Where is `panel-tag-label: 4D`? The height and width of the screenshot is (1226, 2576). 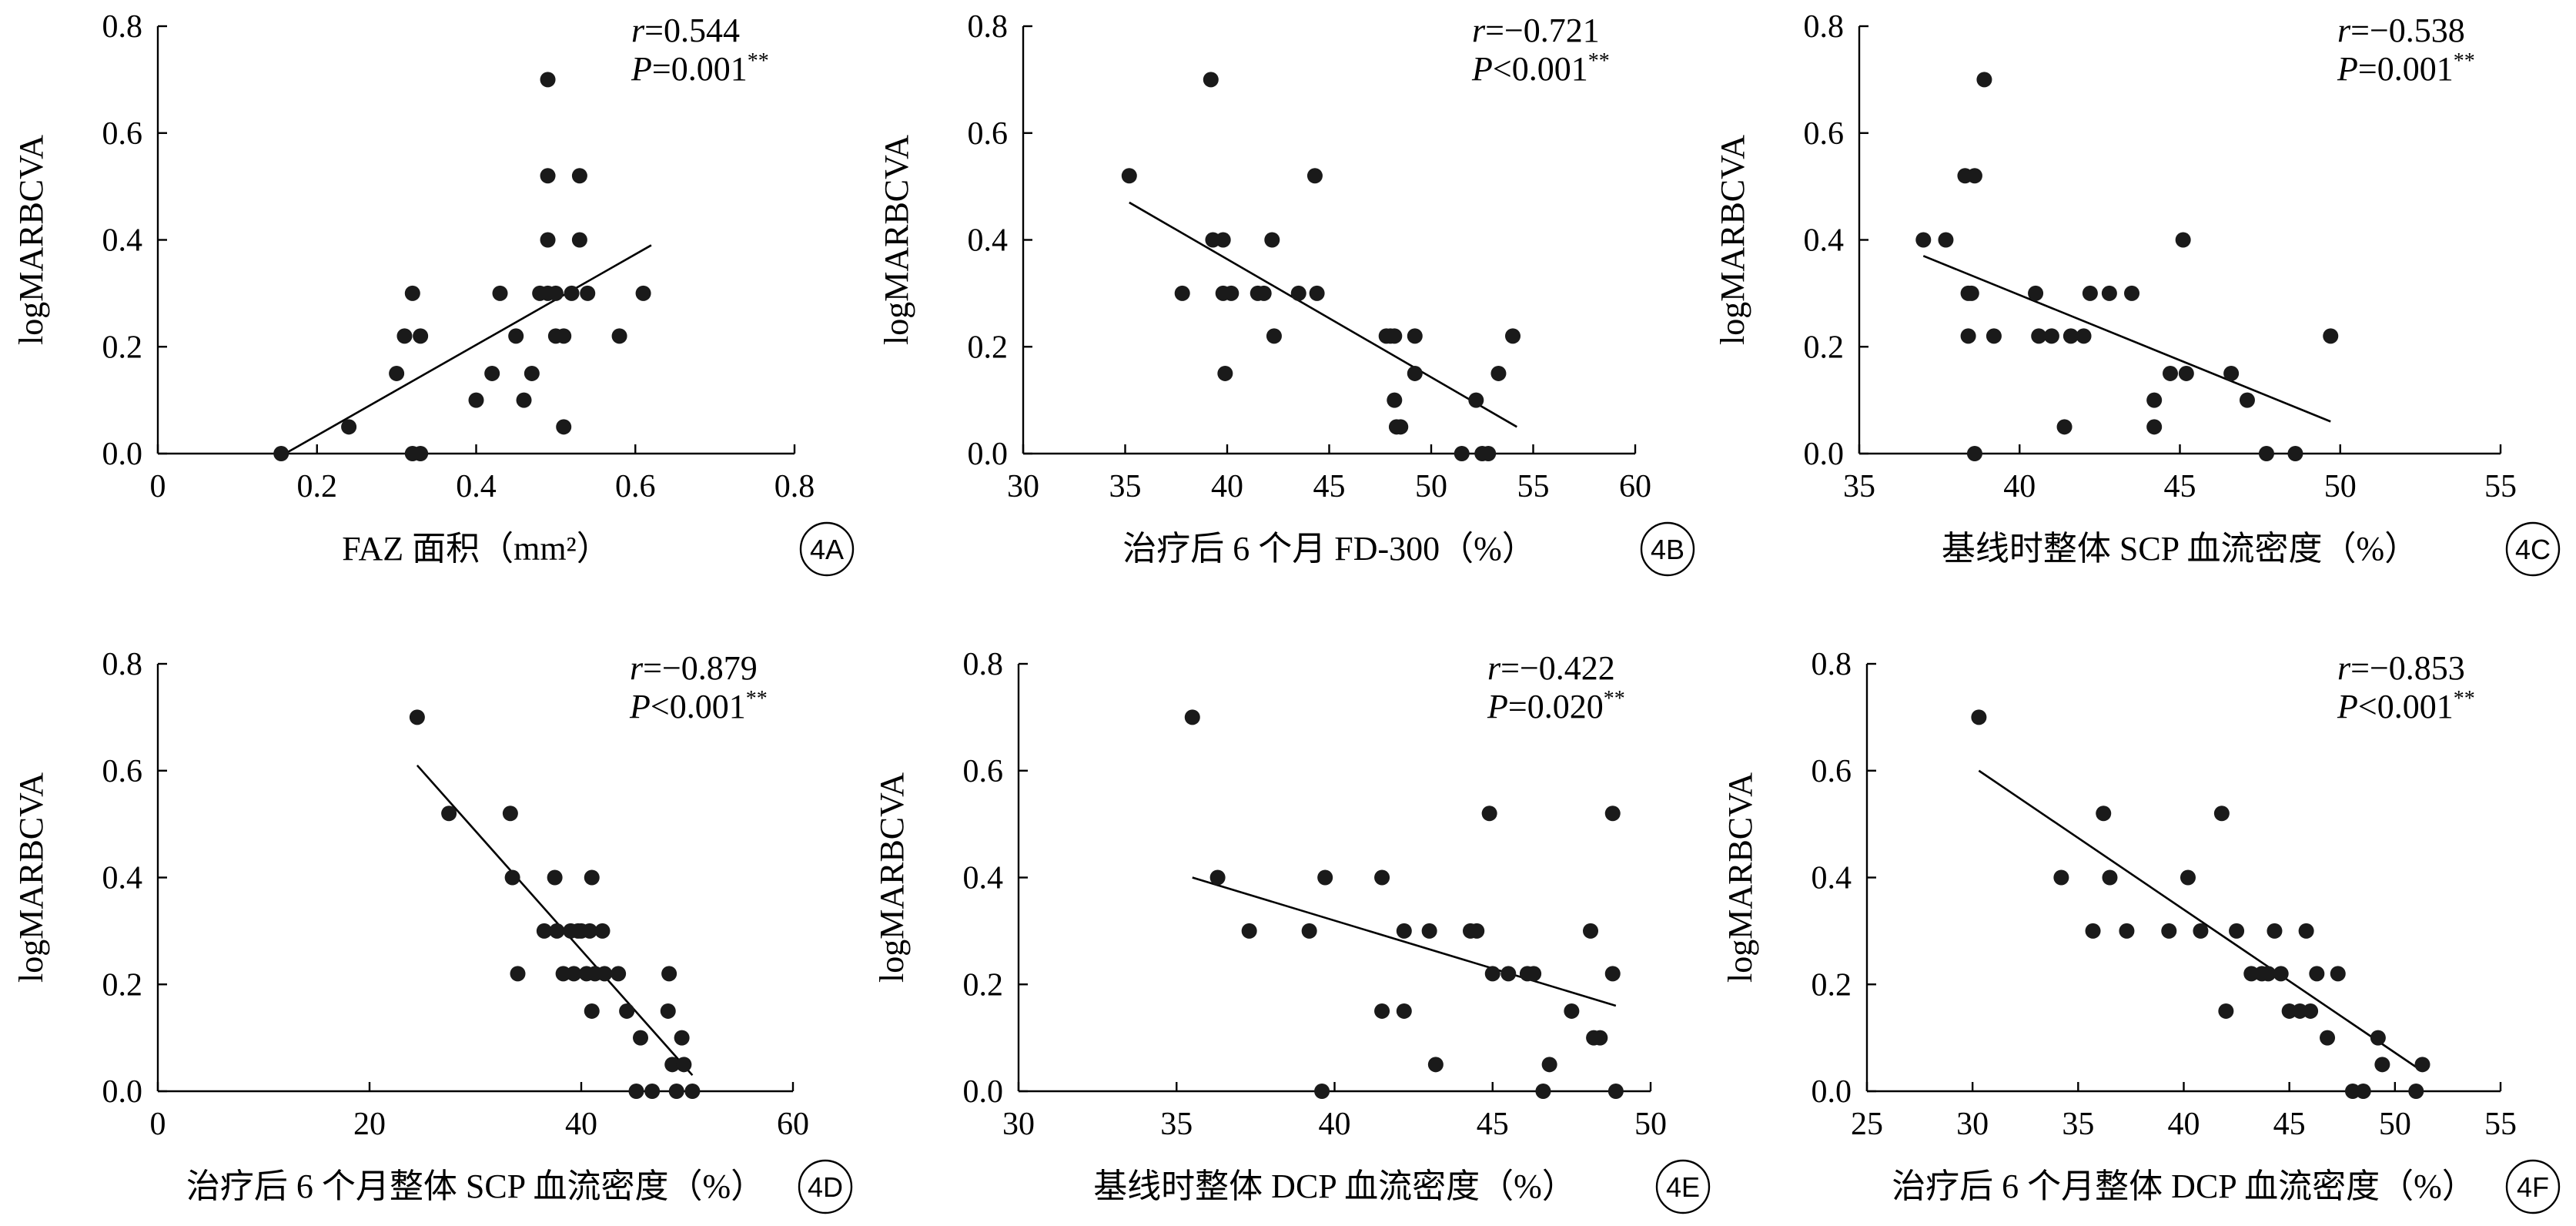 panel-tag-label: 4D is located at coordinates (826, 1187).